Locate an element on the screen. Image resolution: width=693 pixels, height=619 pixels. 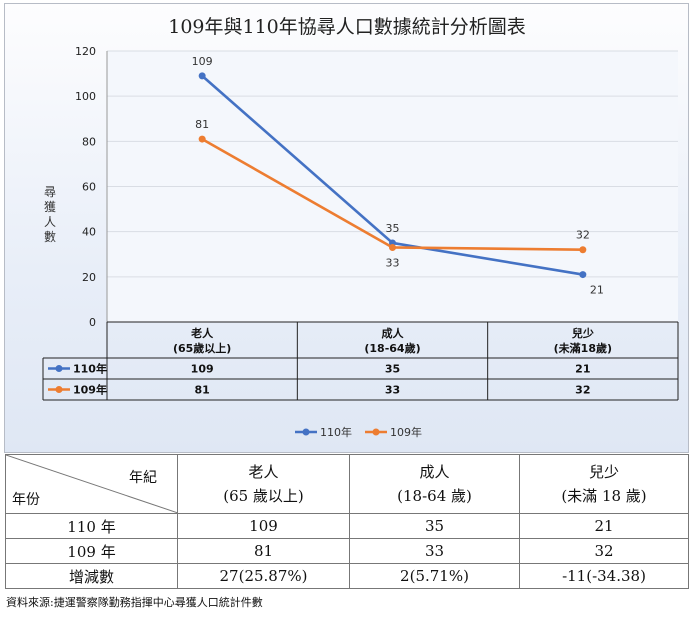
category-label: 成人 is located at coordinates (393, 333).